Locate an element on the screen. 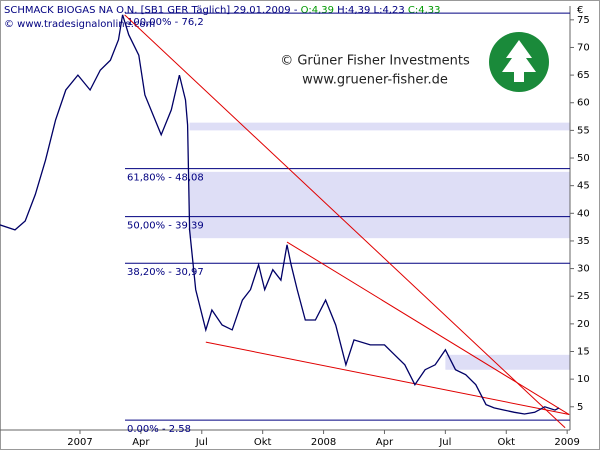 This screenshot has height=454, width=600. watermark-url: www.gruener-fisher.de is located at coordinates (375, 80).